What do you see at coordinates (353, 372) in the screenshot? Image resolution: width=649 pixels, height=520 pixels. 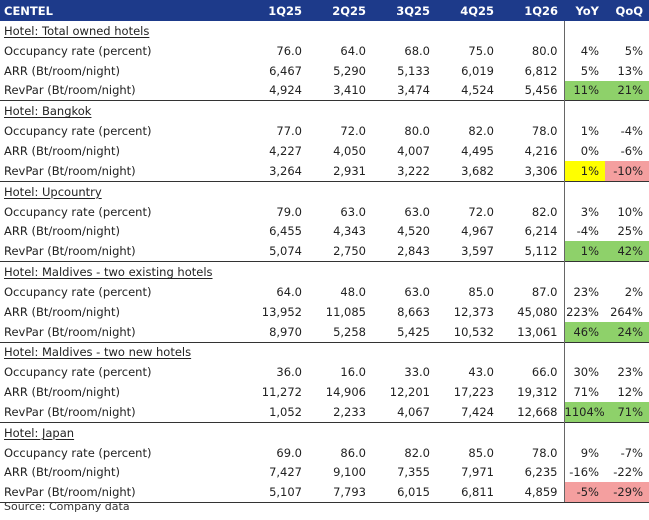 I see `metric-value: 16.0` at bounding box center [353, 372].